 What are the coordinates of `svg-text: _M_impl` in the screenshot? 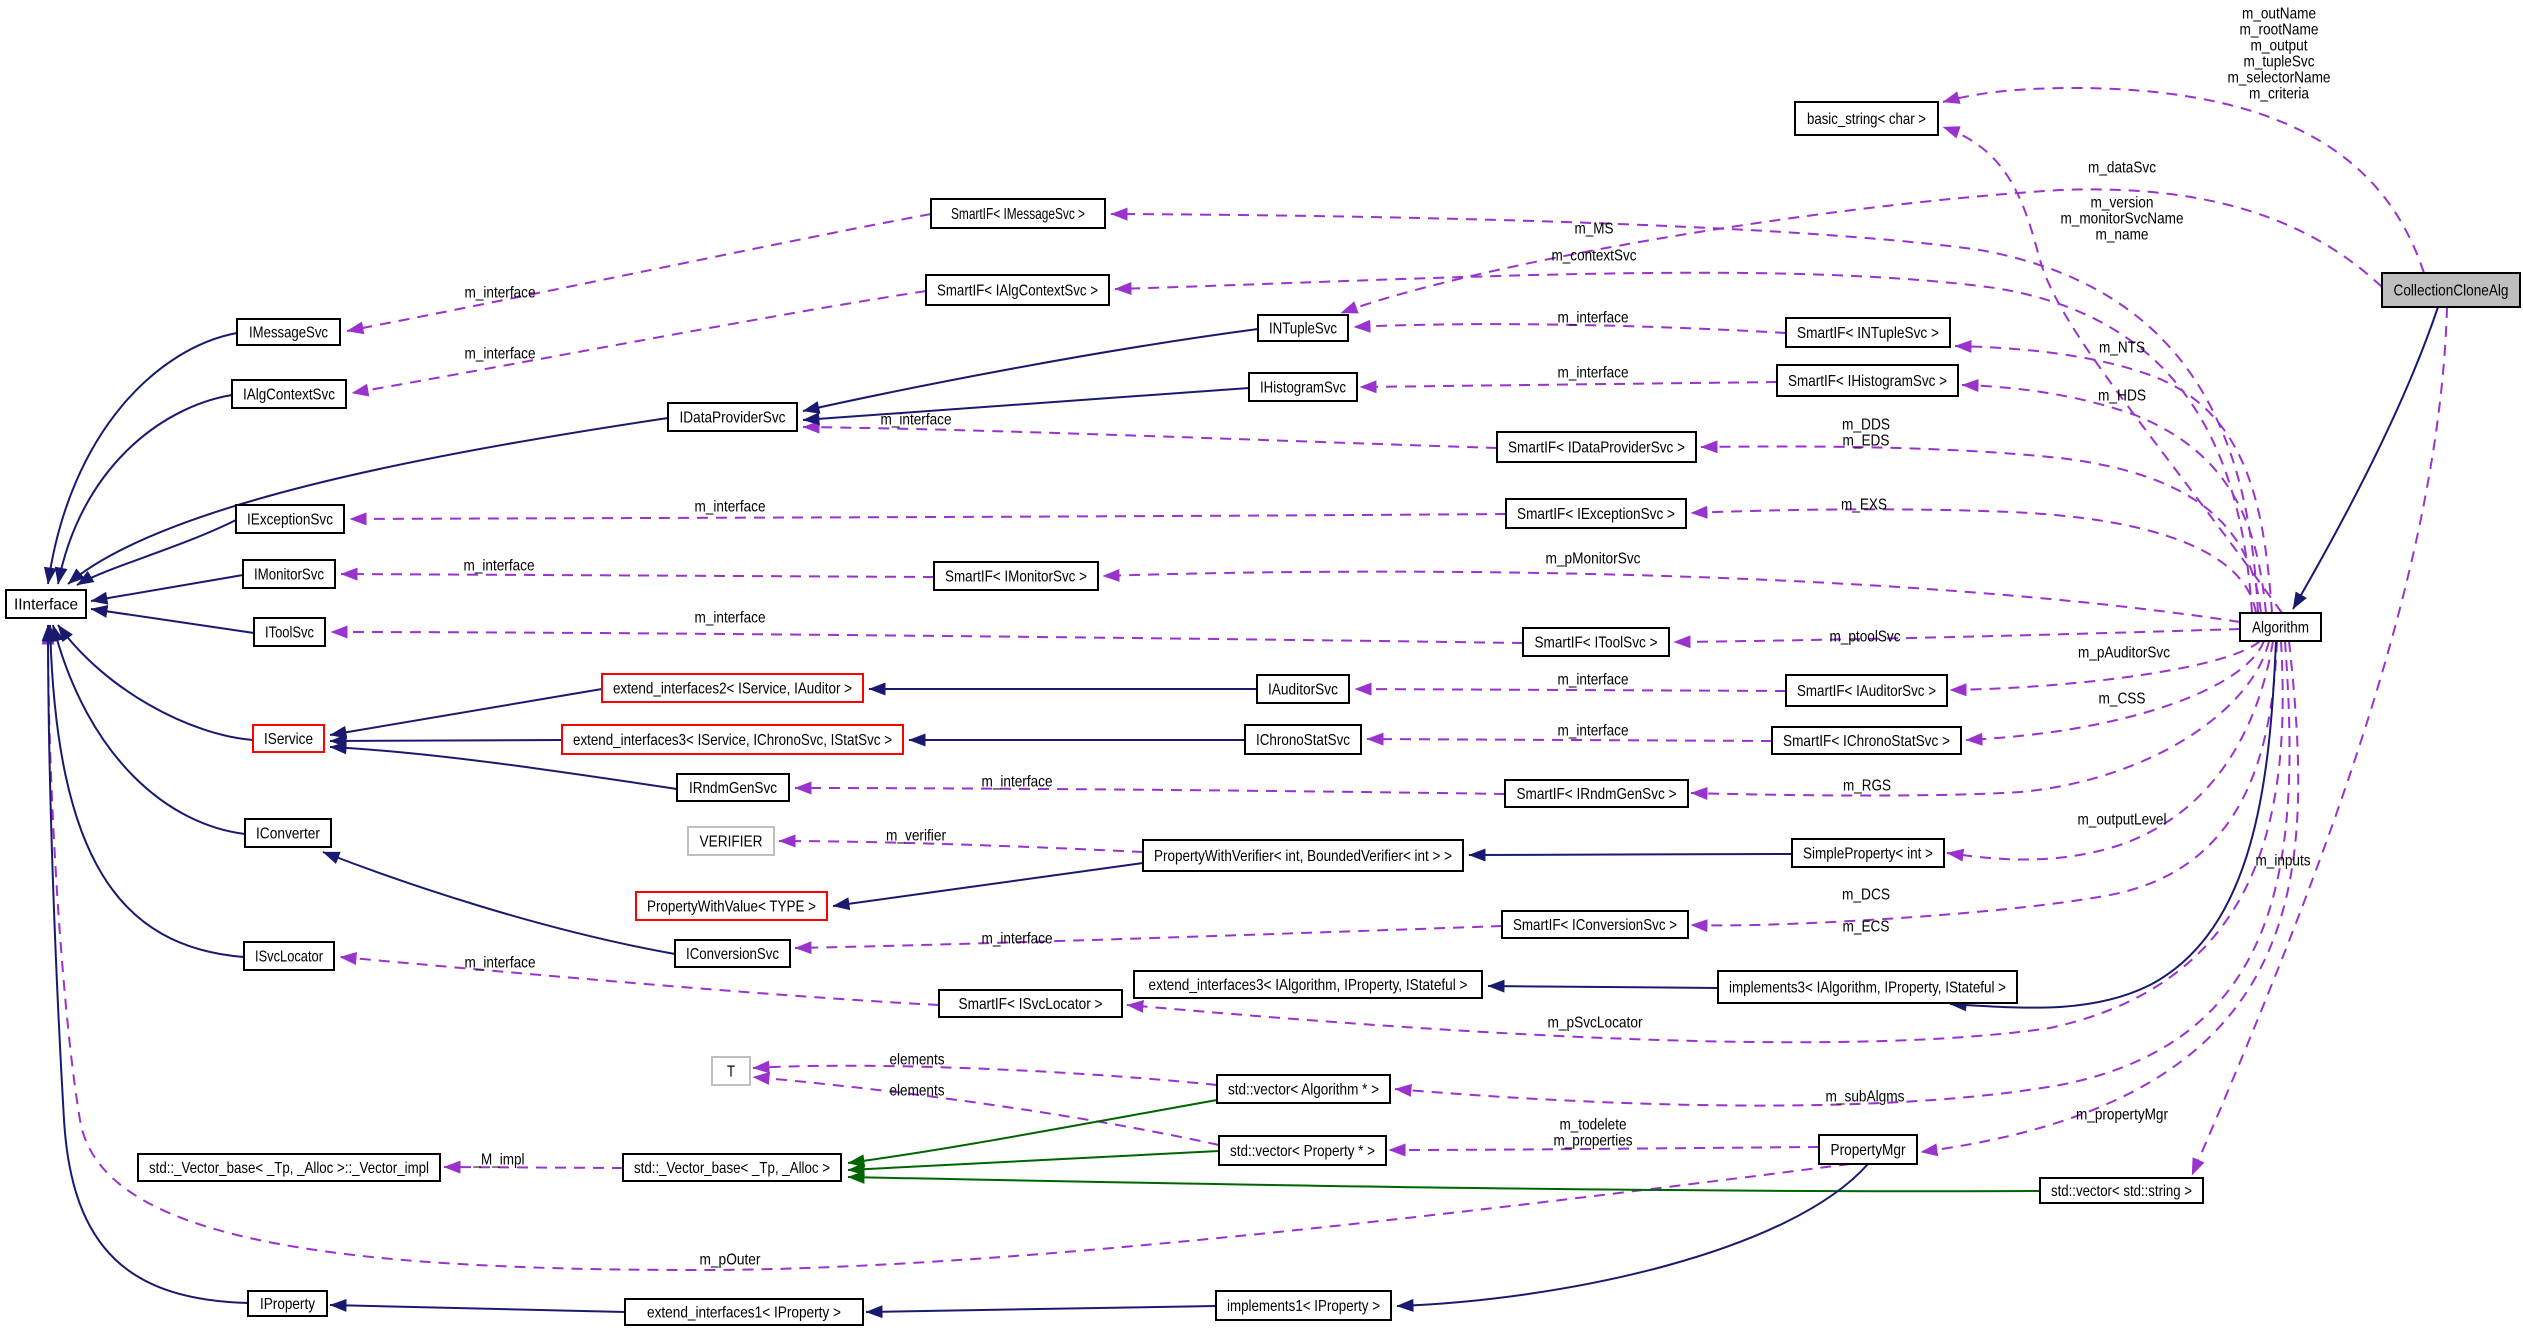 It's located at (499, 1160).